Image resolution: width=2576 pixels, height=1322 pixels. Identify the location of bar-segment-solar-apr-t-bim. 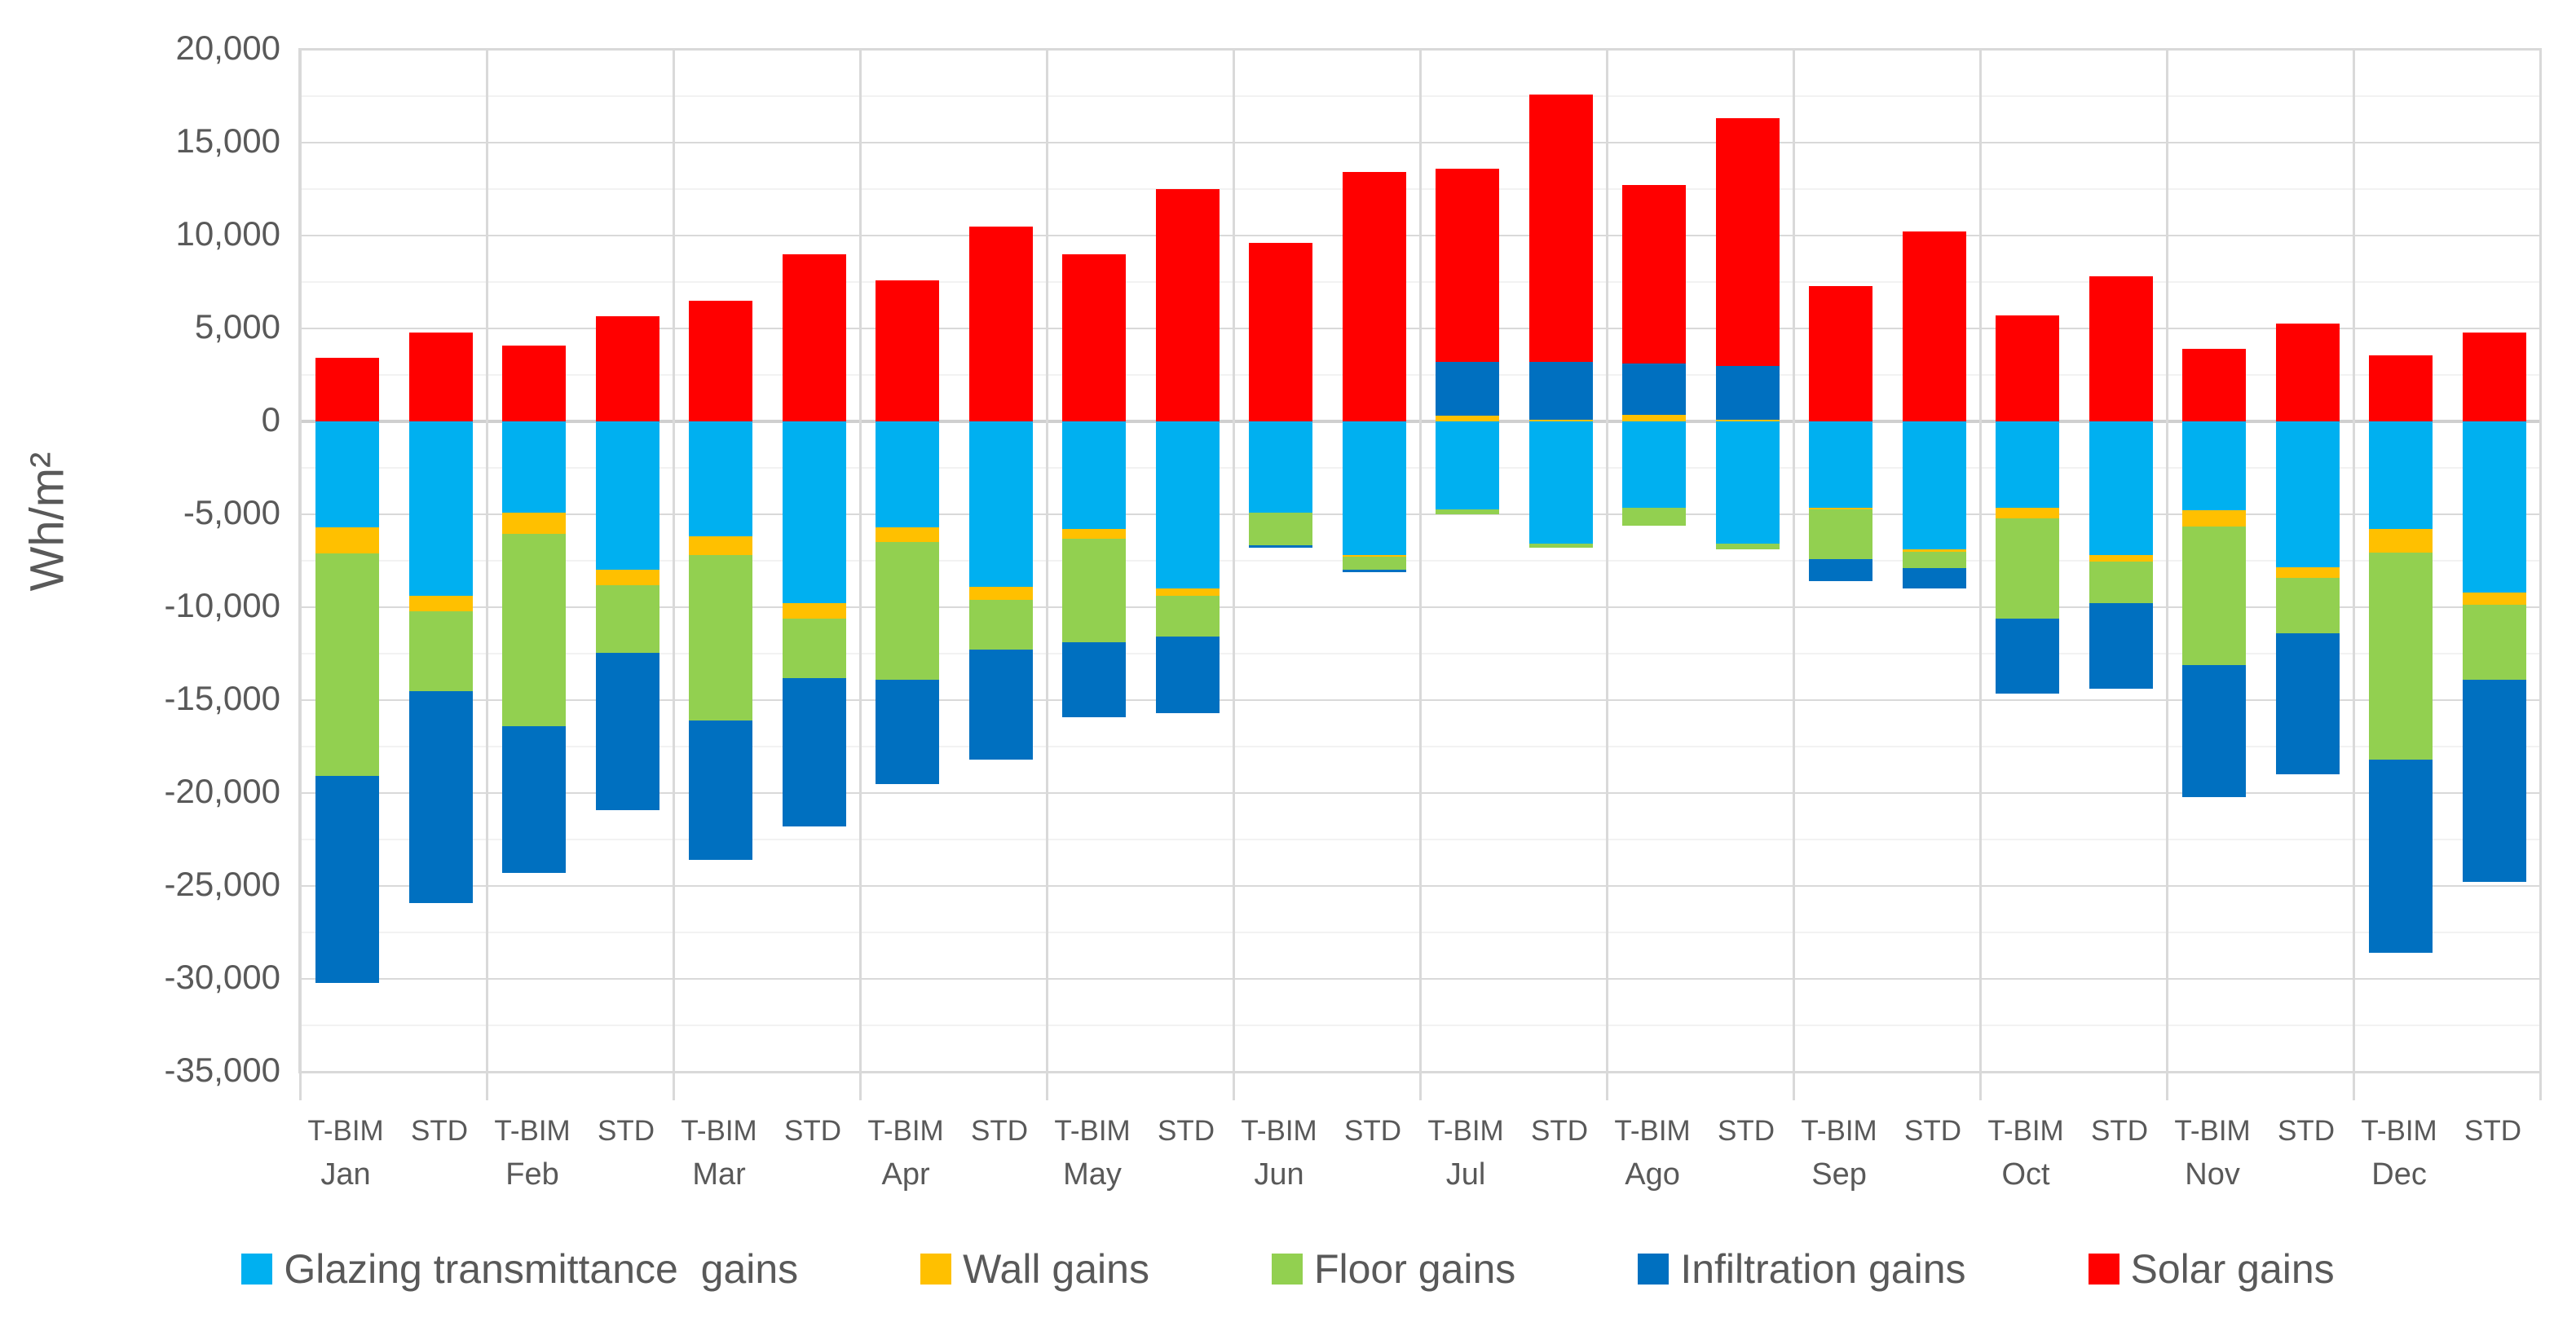
(908, 350).